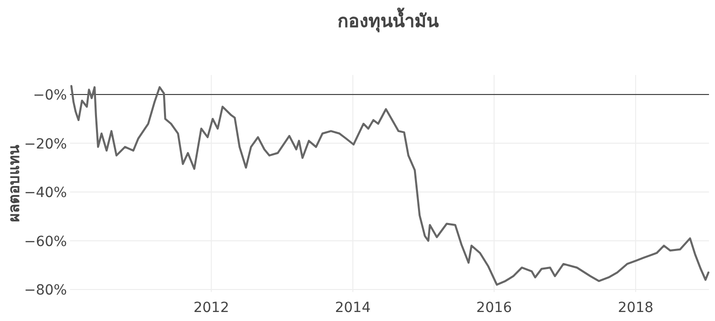 The width and height of the screenshot is (715, 321). Describe the element at coordinates (494, 308) in the screenshot. I see `x-tick-label: 2016` at that location.